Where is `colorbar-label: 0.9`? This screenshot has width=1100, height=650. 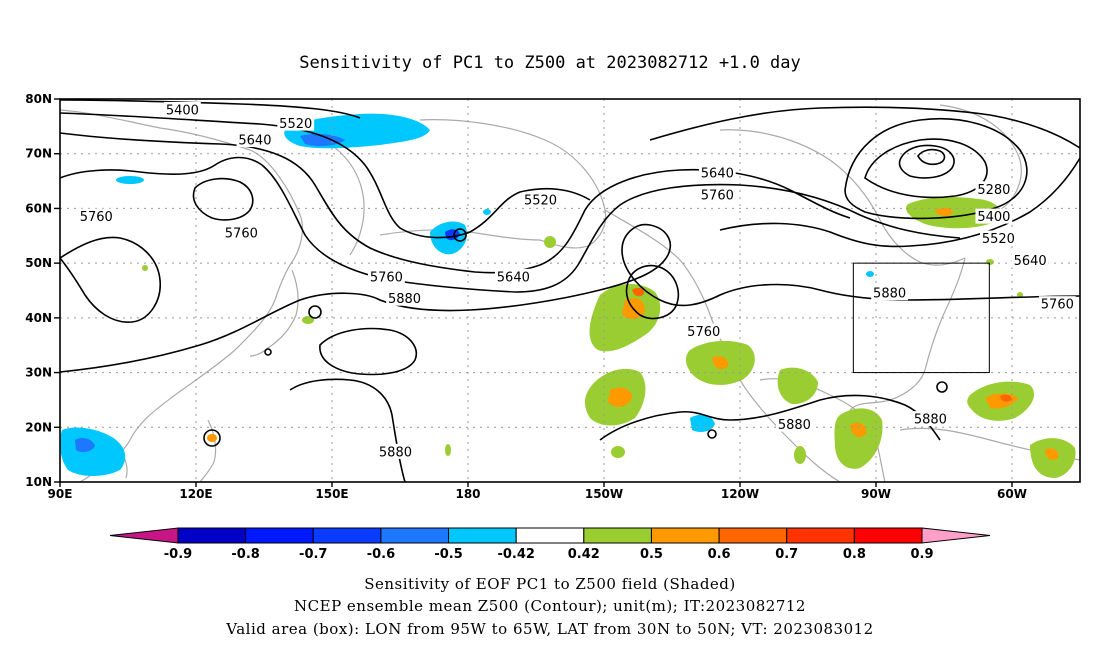 colorbar-label: 0.9 is located at coordinates (921, 554).